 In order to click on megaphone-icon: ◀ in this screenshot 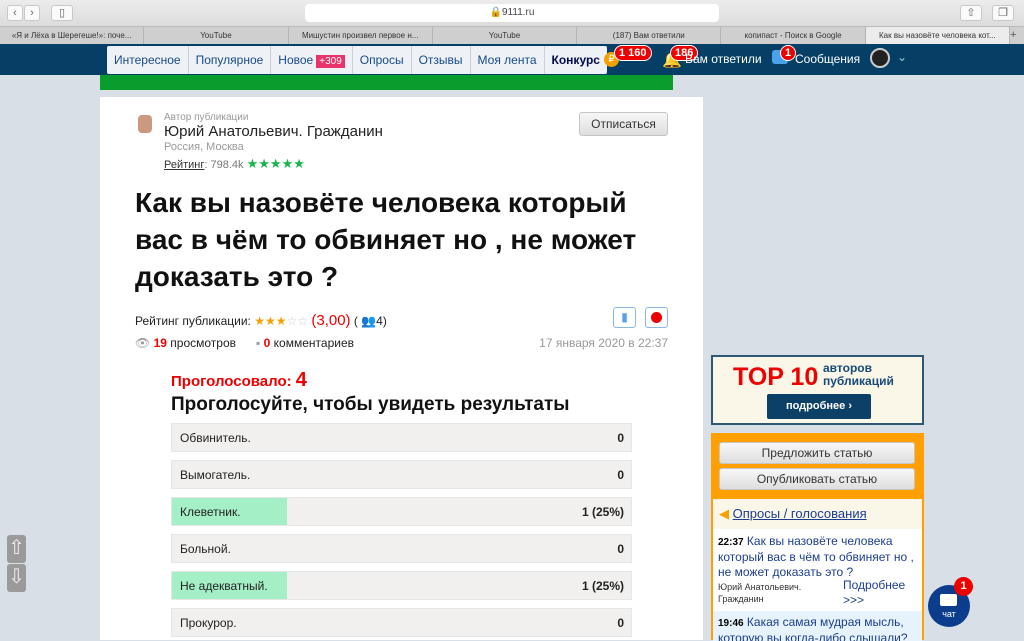, I will do `click(724, 513)`.